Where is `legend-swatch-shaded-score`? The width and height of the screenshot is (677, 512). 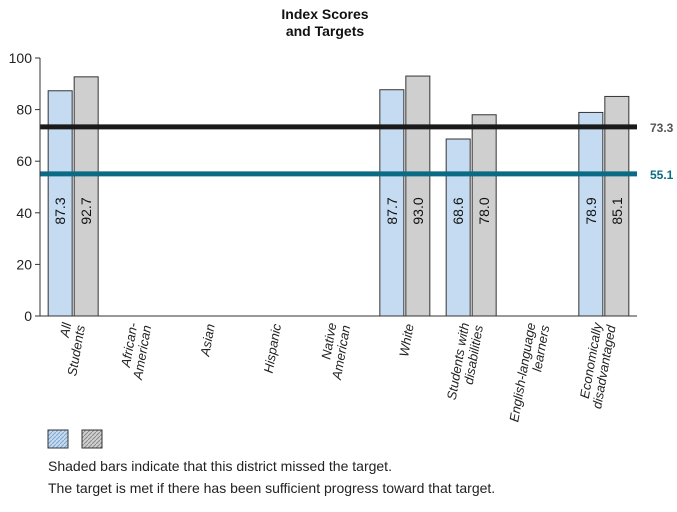
legend-swatch-shaded-score is located at coordinates (58, 439).